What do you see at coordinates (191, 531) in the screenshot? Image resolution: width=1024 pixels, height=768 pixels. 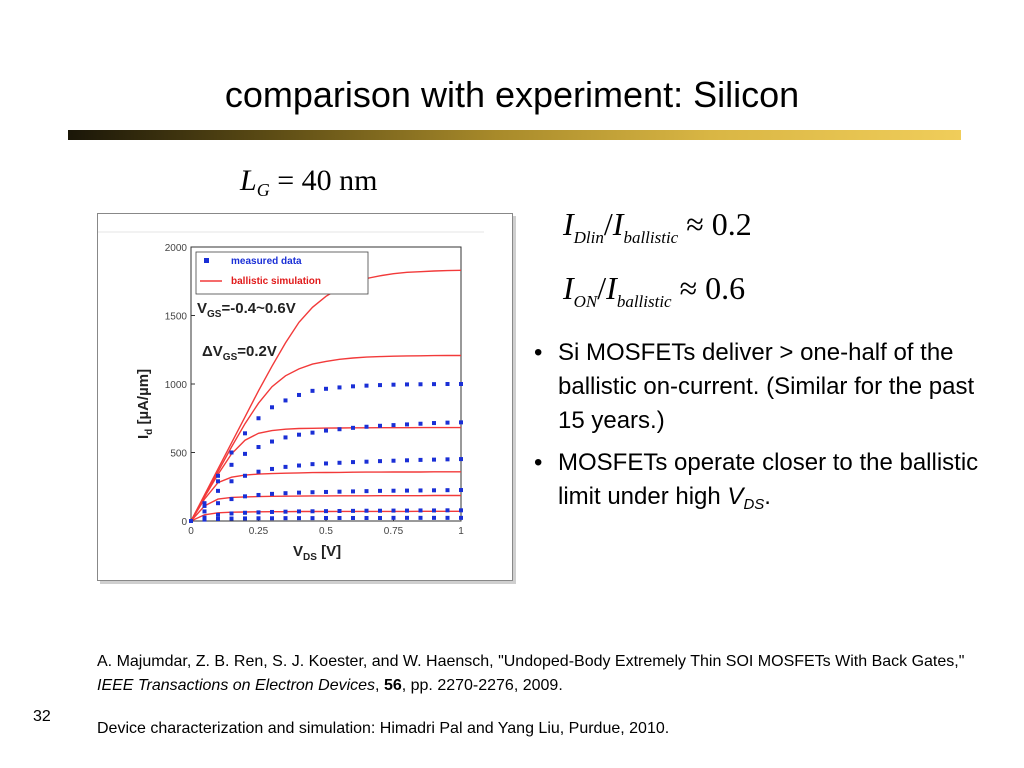 I see `x-tick-label: 0` at bounding box center [191, 531].